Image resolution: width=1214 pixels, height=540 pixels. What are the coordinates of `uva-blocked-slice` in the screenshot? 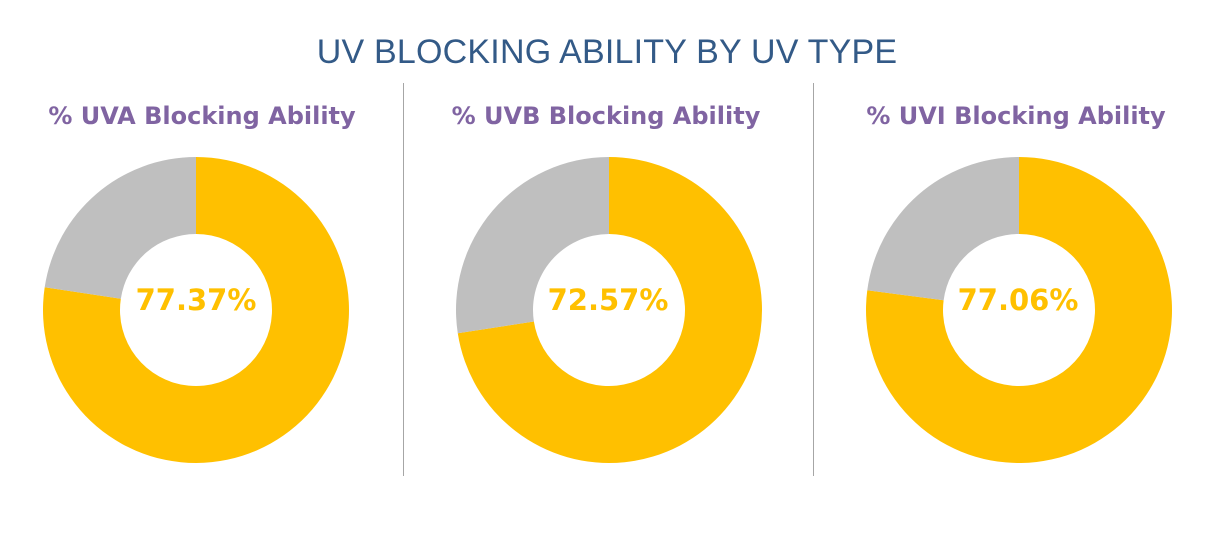 It's located at (195, 310).